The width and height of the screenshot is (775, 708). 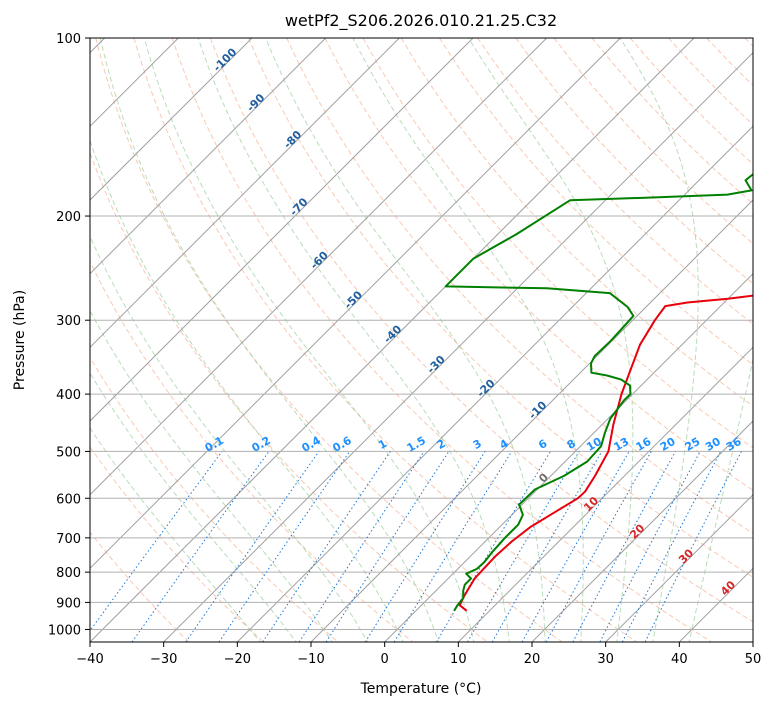 What do you see at coordinates (436, 364) in the screenshot?
I see `isotherm-label: -30` at bounding box center [436, 364].